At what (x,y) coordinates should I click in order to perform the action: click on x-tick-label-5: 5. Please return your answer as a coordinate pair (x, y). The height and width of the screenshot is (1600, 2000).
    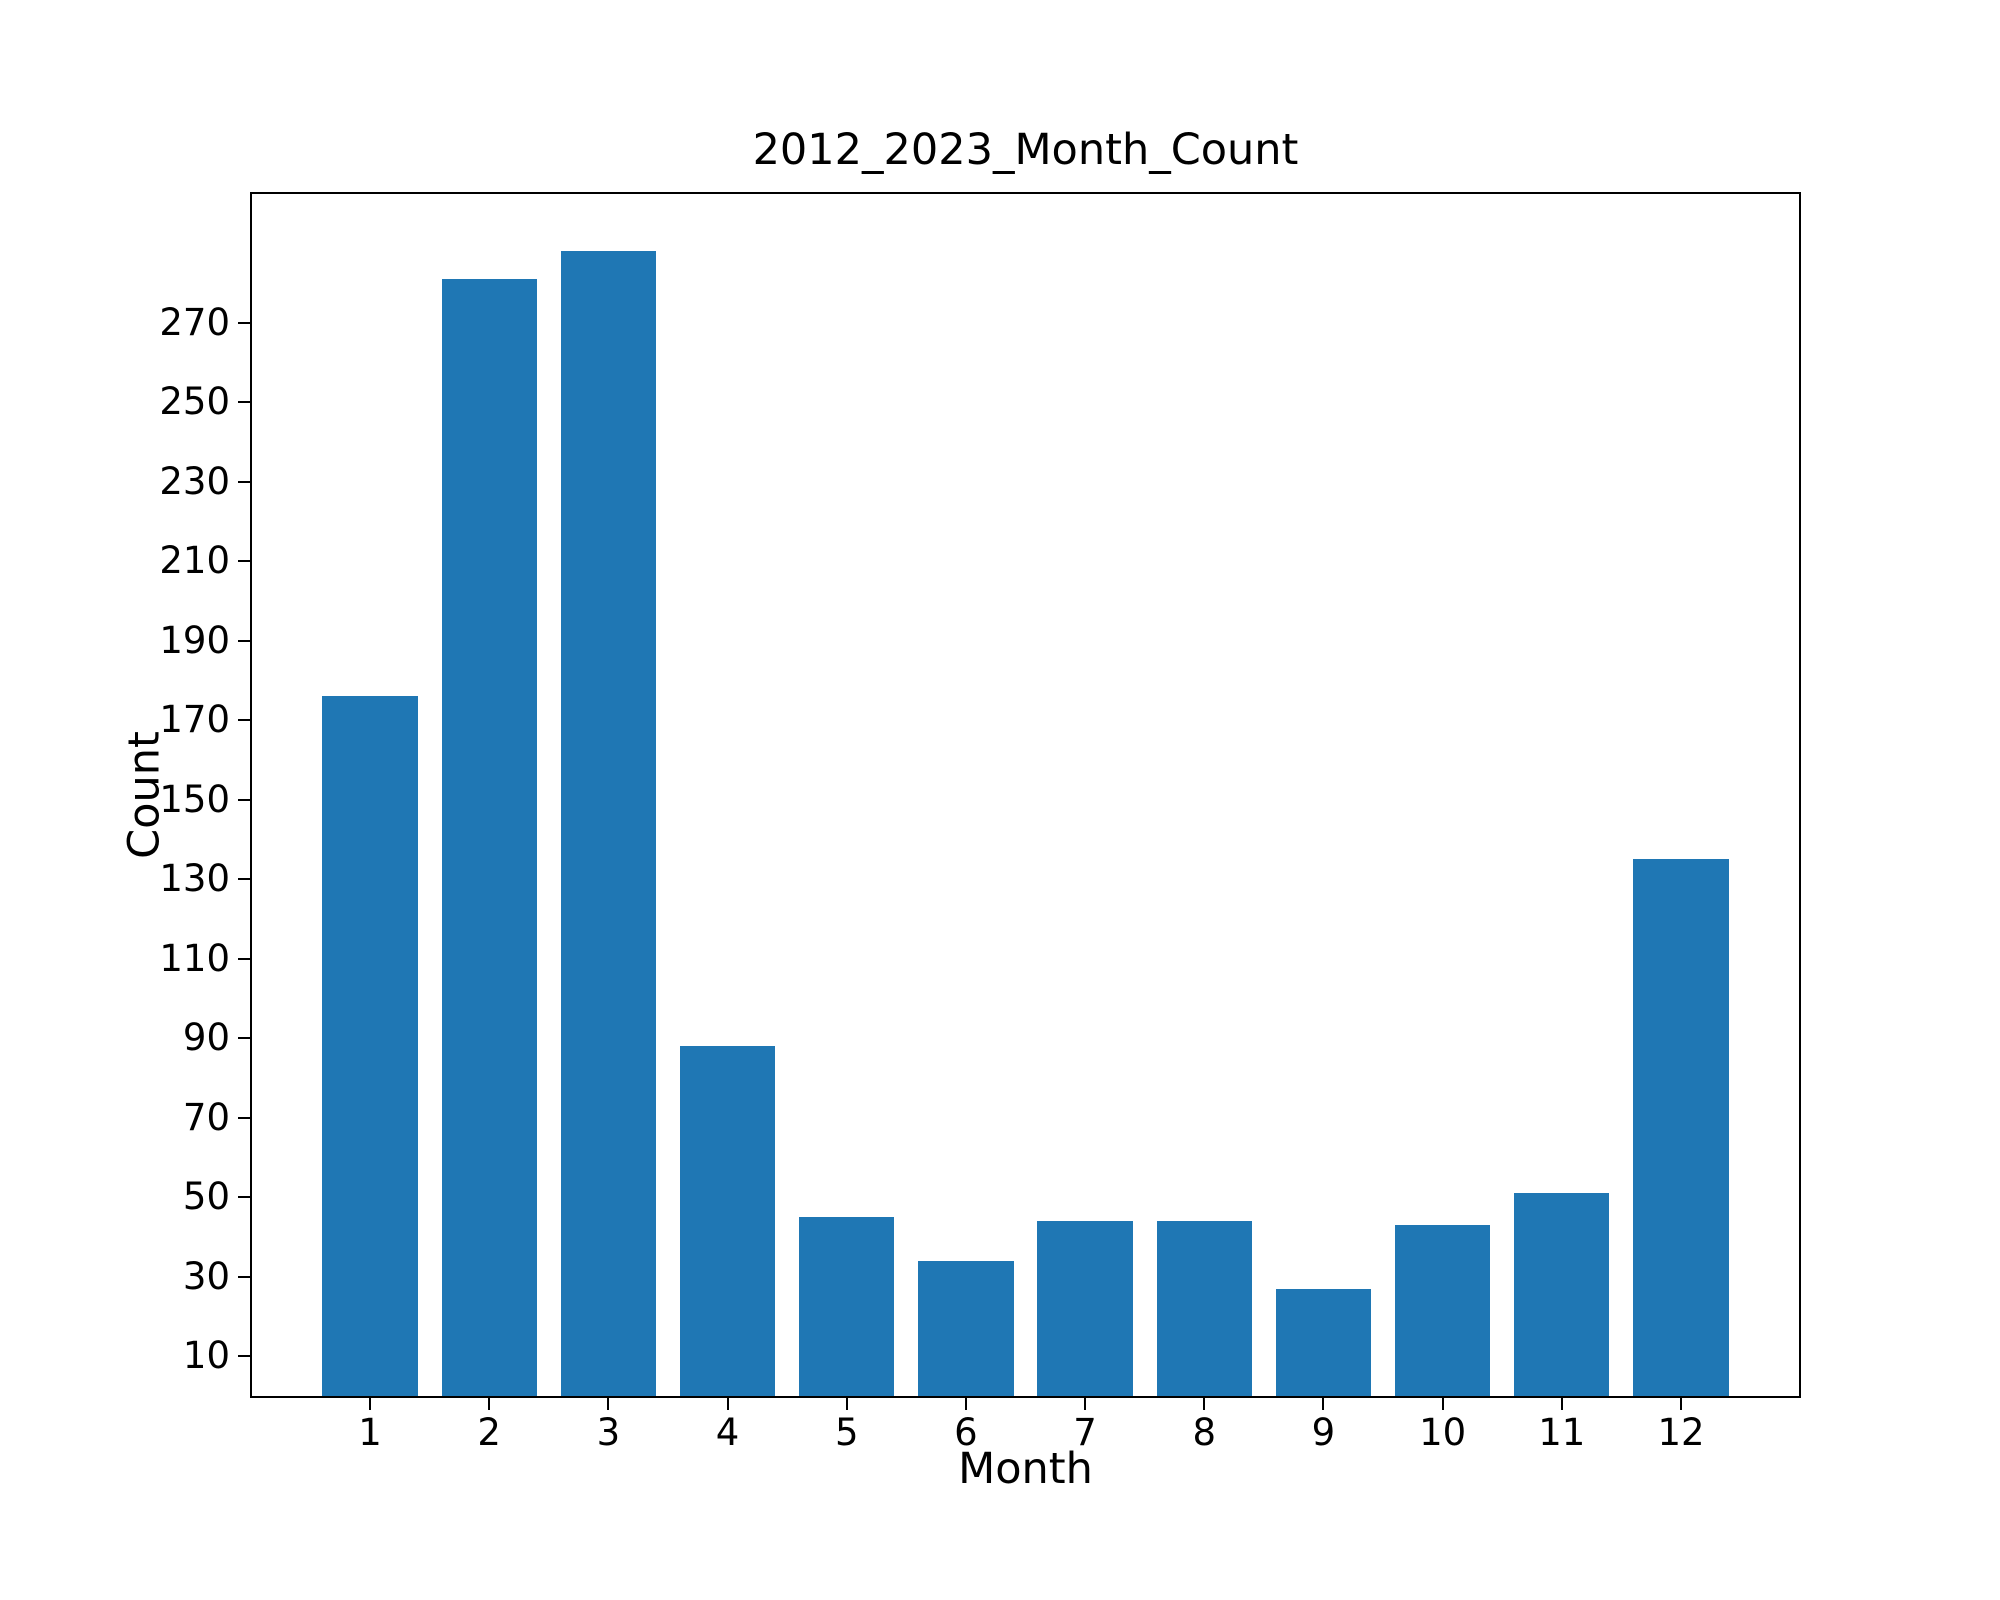
    Looking at the image, I should click on (846, 1432).